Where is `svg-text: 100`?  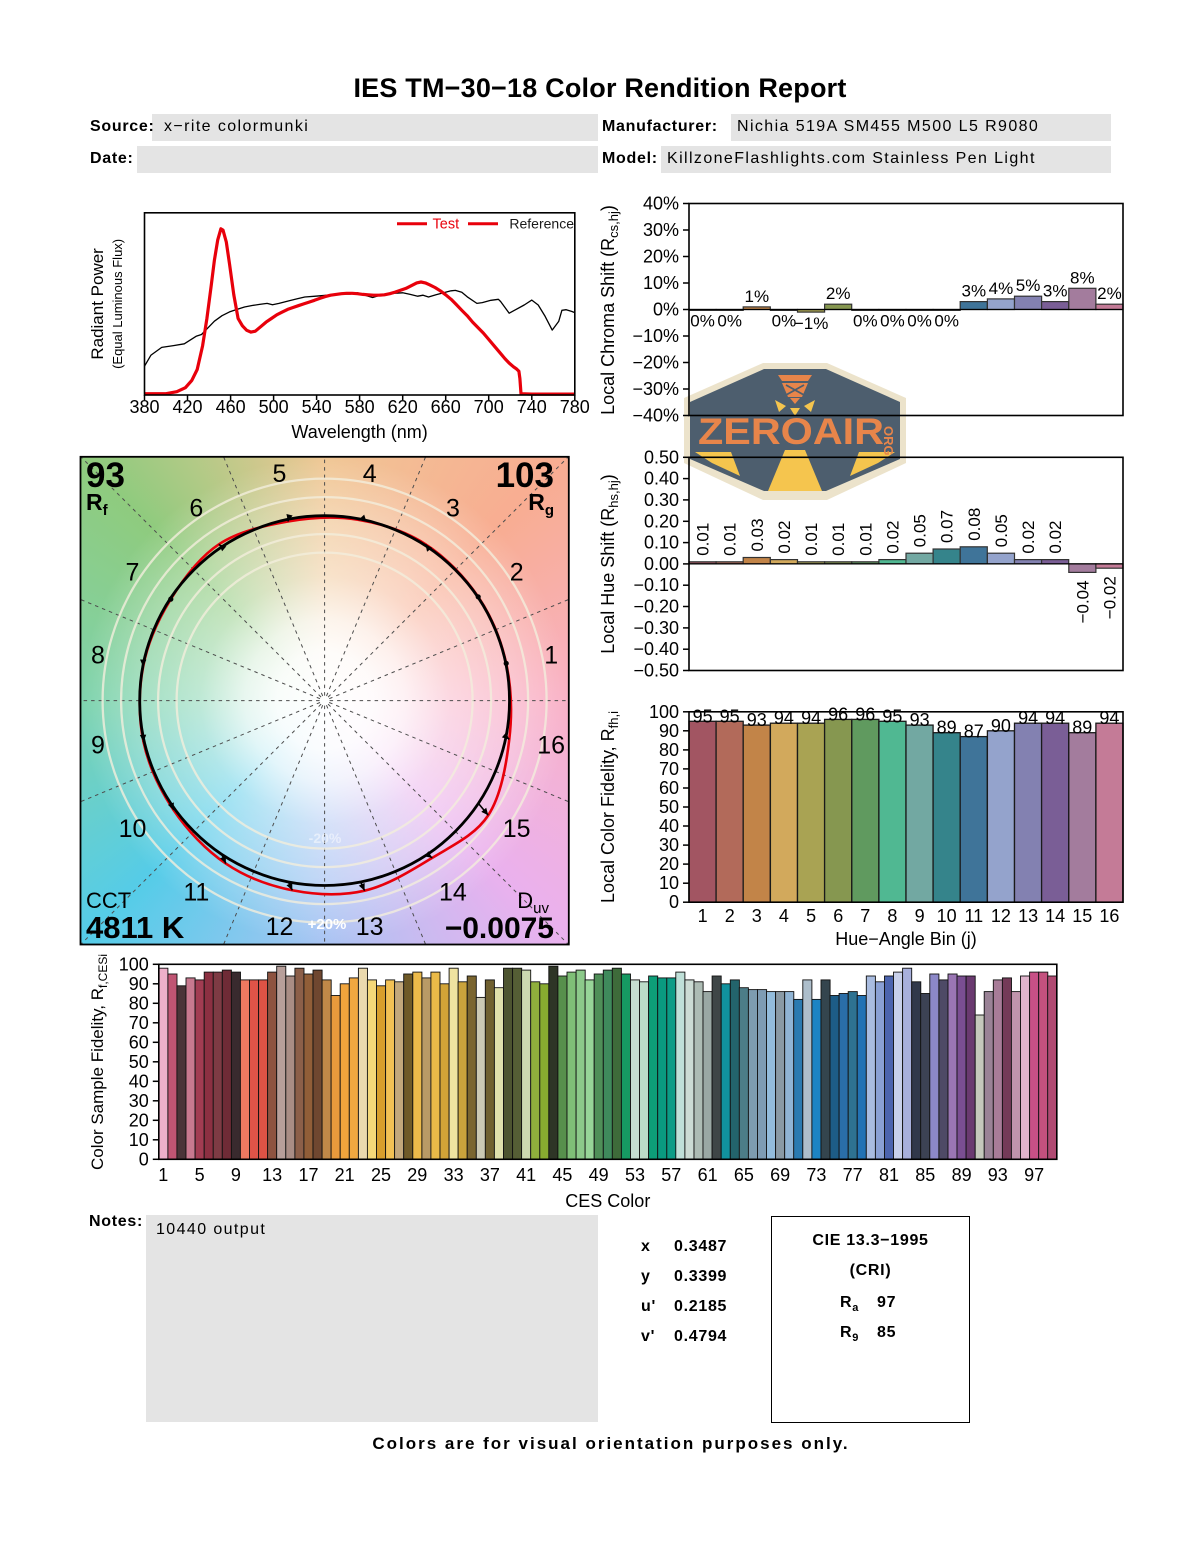
svg-text: 100 is located at coordinates (134, 964).